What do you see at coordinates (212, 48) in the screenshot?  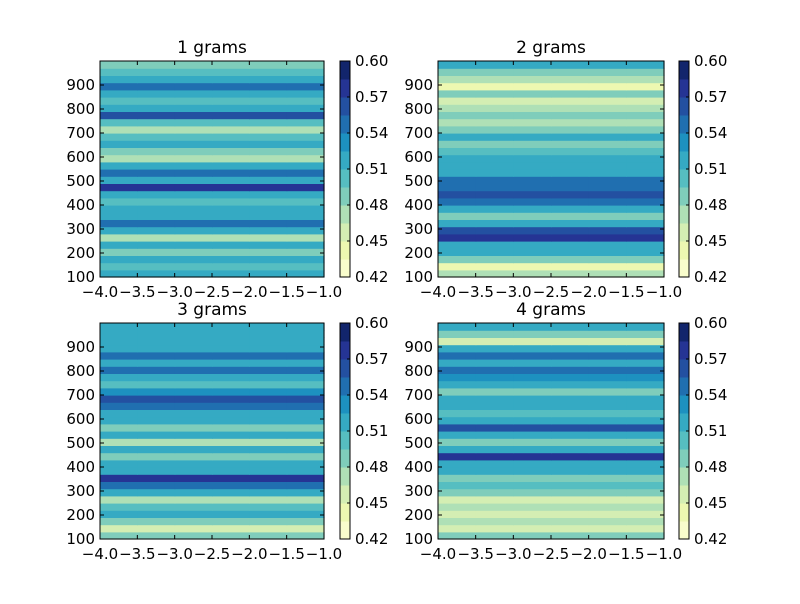 I see `subplot-title: 1 grams` at bounding box center [212, 48].